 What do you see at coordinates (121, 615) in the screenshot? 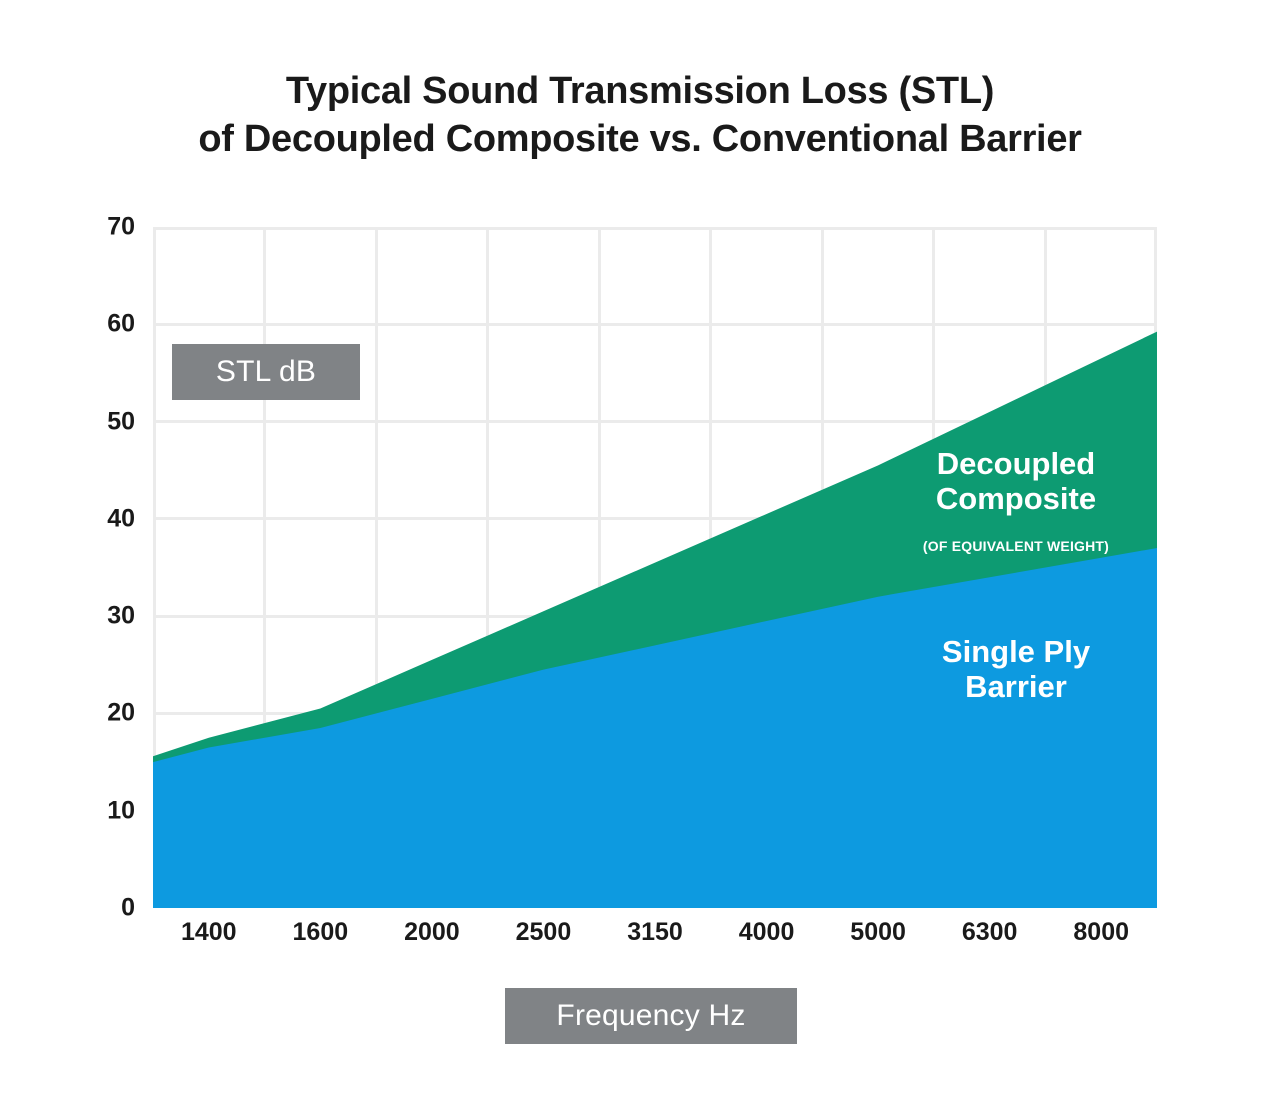
I see `y-tick-label: 30` at bounding box center [121, 615].